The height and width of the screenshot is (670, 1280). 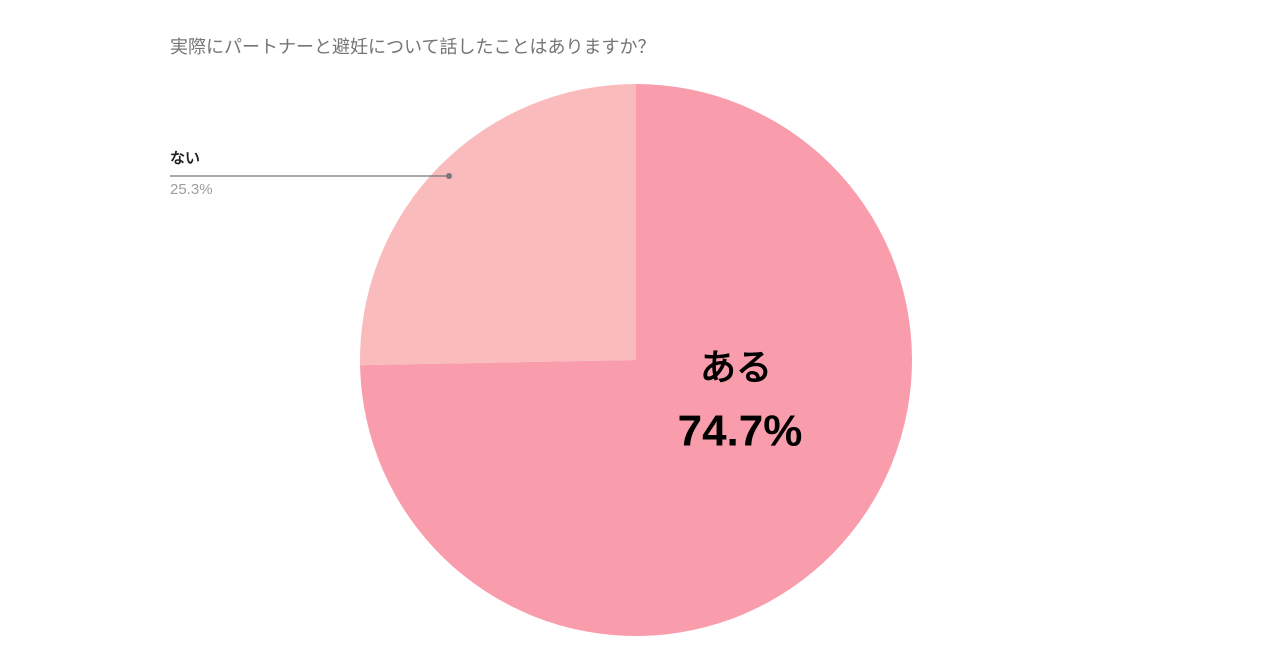 I want to click on slice-label: ない, so click(x=185, y=158).